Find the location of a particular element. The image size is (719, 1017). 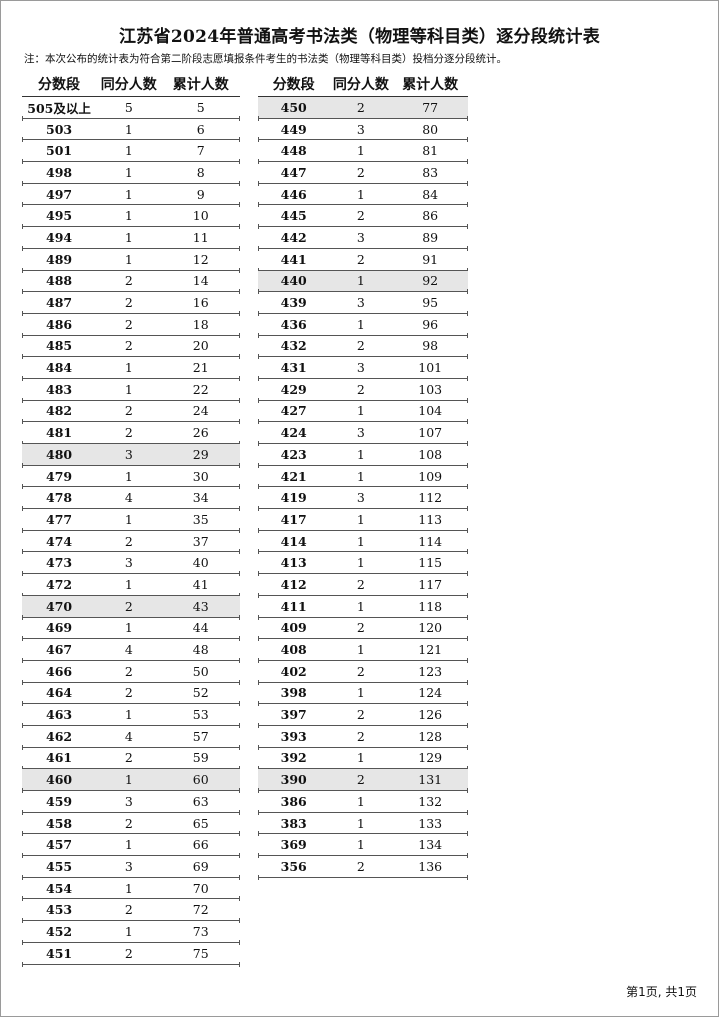

score-cell: 450 is located at coordinates (293, 107).